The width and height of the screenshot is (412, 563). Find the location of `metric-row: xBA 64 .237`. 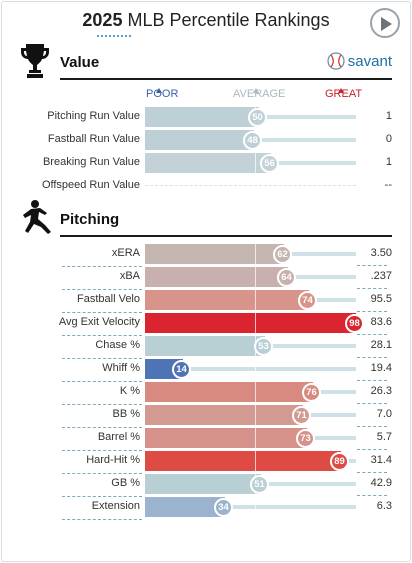

metric-row: xBA 64 .237 is located at coordinates (206, 278).